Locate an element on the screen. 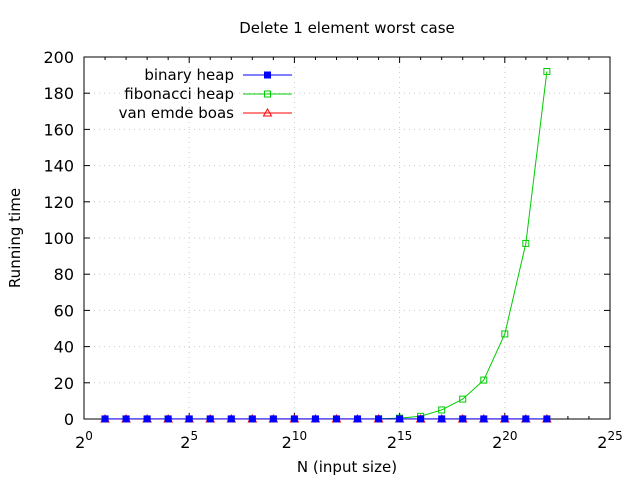 The image size is (640, 480). legend-label: van emde boas is located at coordinates (177, 113).